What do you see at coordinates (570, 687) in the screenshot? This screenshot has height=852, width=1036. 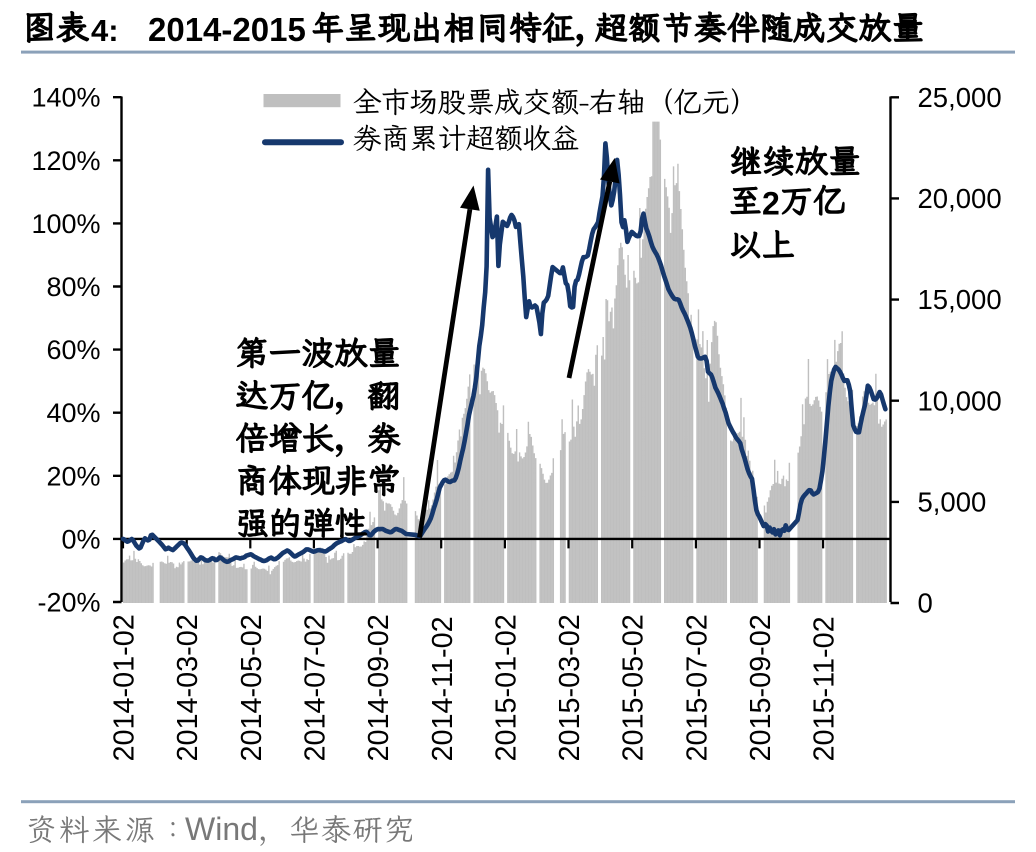 I see `svg-text: 2015-03-02` at bounding box center [570, 687].